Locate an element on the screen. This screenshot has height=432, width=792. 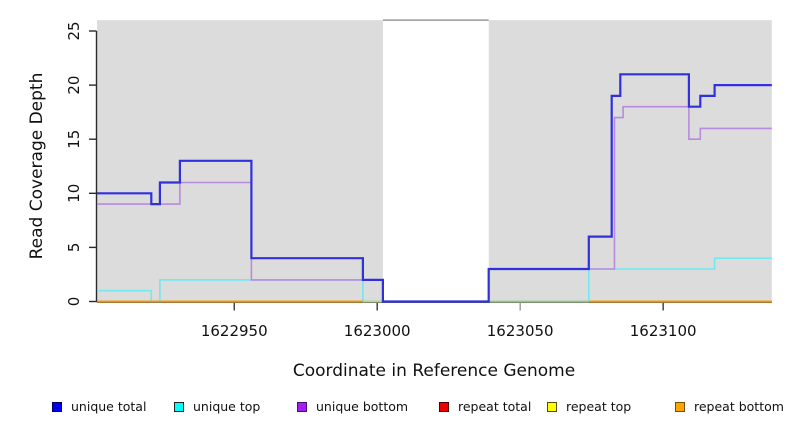
x-tick-label: 1623050 is located at coordinates (520, 331).